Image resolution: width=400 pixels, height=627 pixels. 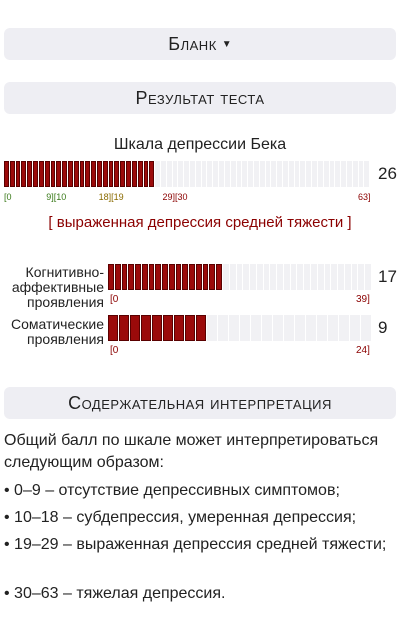 I want to click on subscale-2-bar, so click(x=240, y=328).